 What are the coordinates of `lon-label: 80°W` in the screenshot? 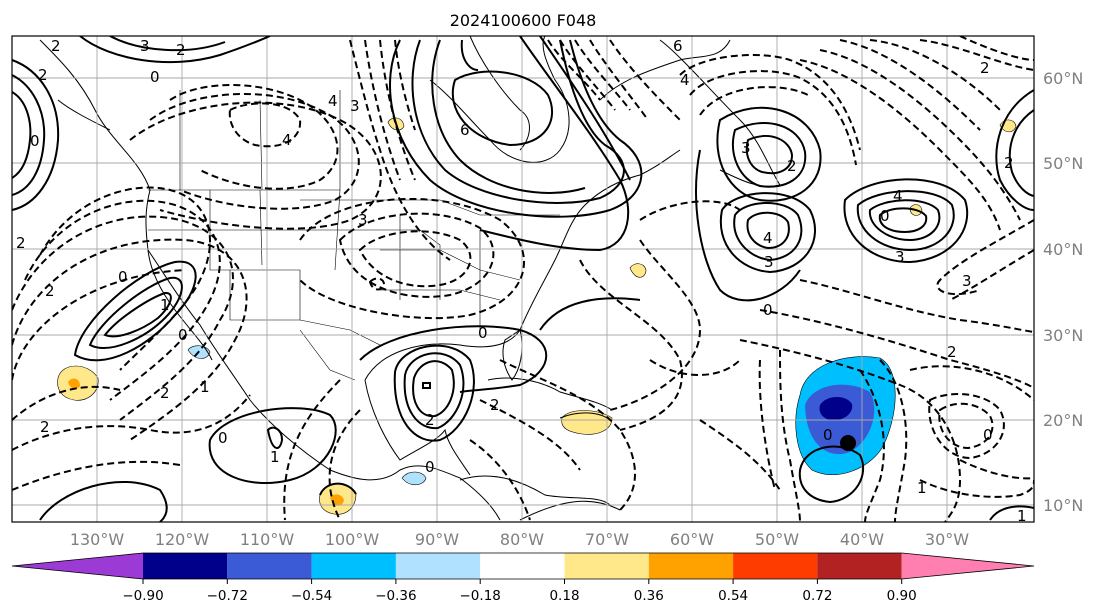 It's located at (522, 539).